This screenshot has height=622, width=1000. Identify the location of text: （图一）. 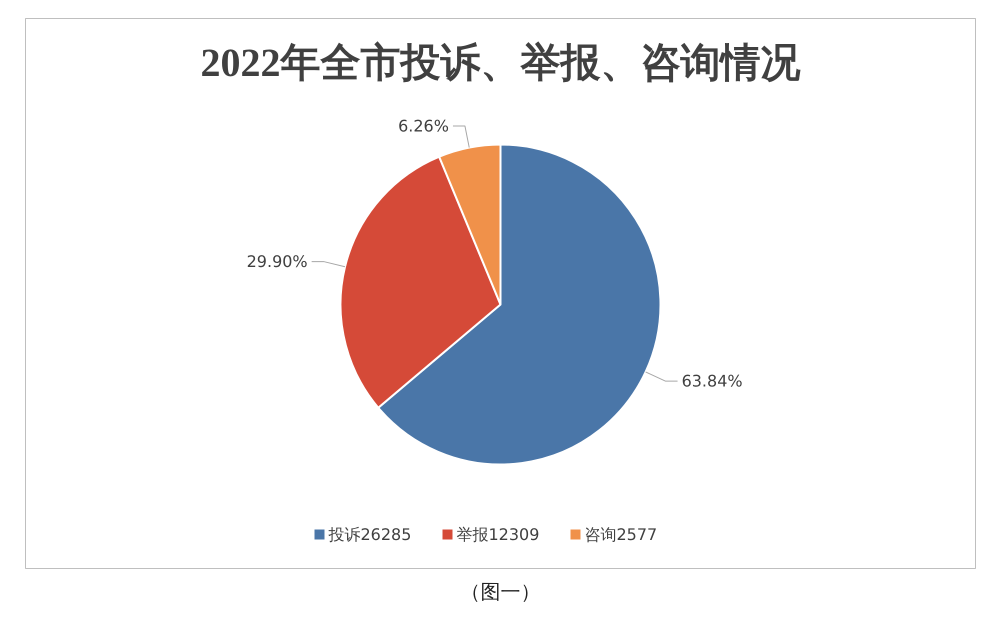
(500, 593).